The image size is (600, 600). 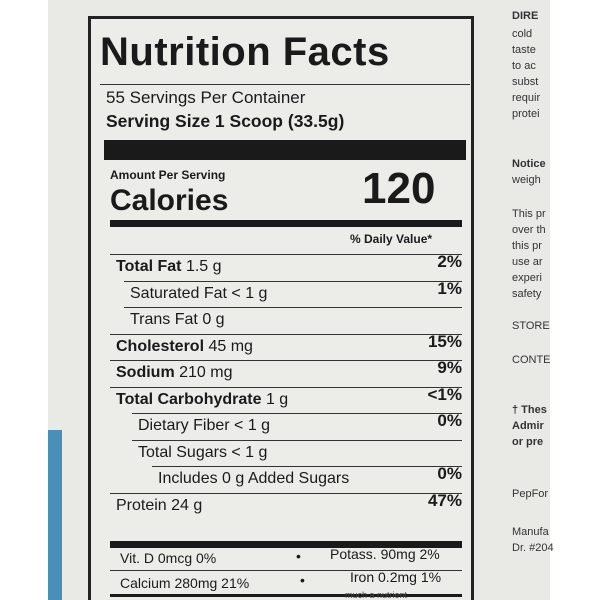 What do you see at coordinates (300, 426) in the screenshot?
I see `nutrient-row: Dietary Fiber < 1 g 0%` at bounding box center [300, 426].